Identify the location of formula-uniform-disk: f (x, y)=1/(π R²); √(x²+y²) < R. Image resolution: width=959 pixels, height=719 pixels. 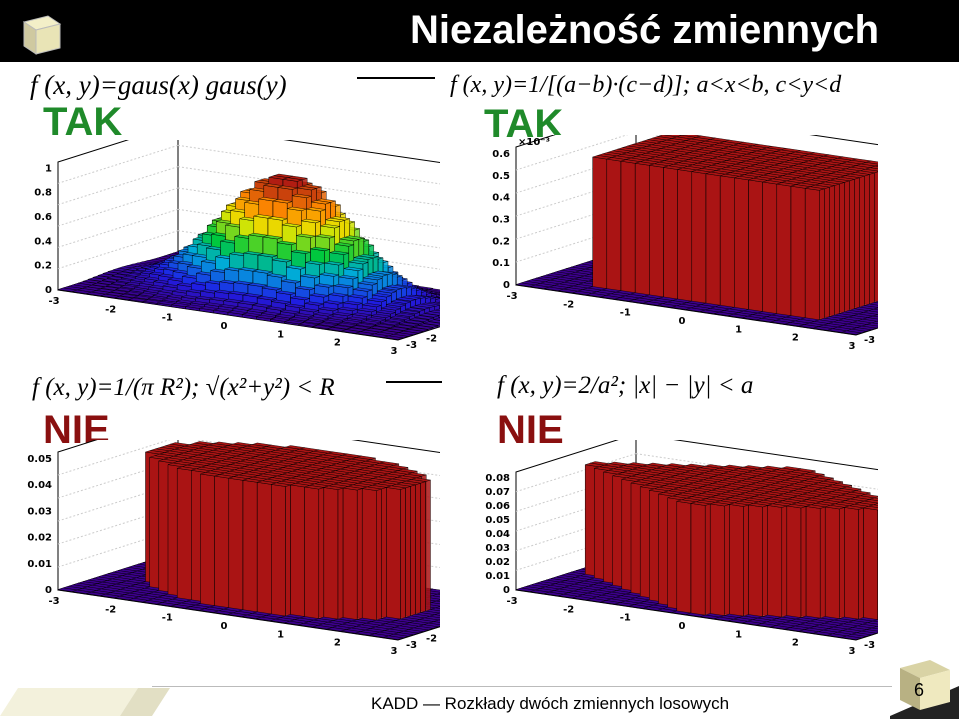
(183, 387).